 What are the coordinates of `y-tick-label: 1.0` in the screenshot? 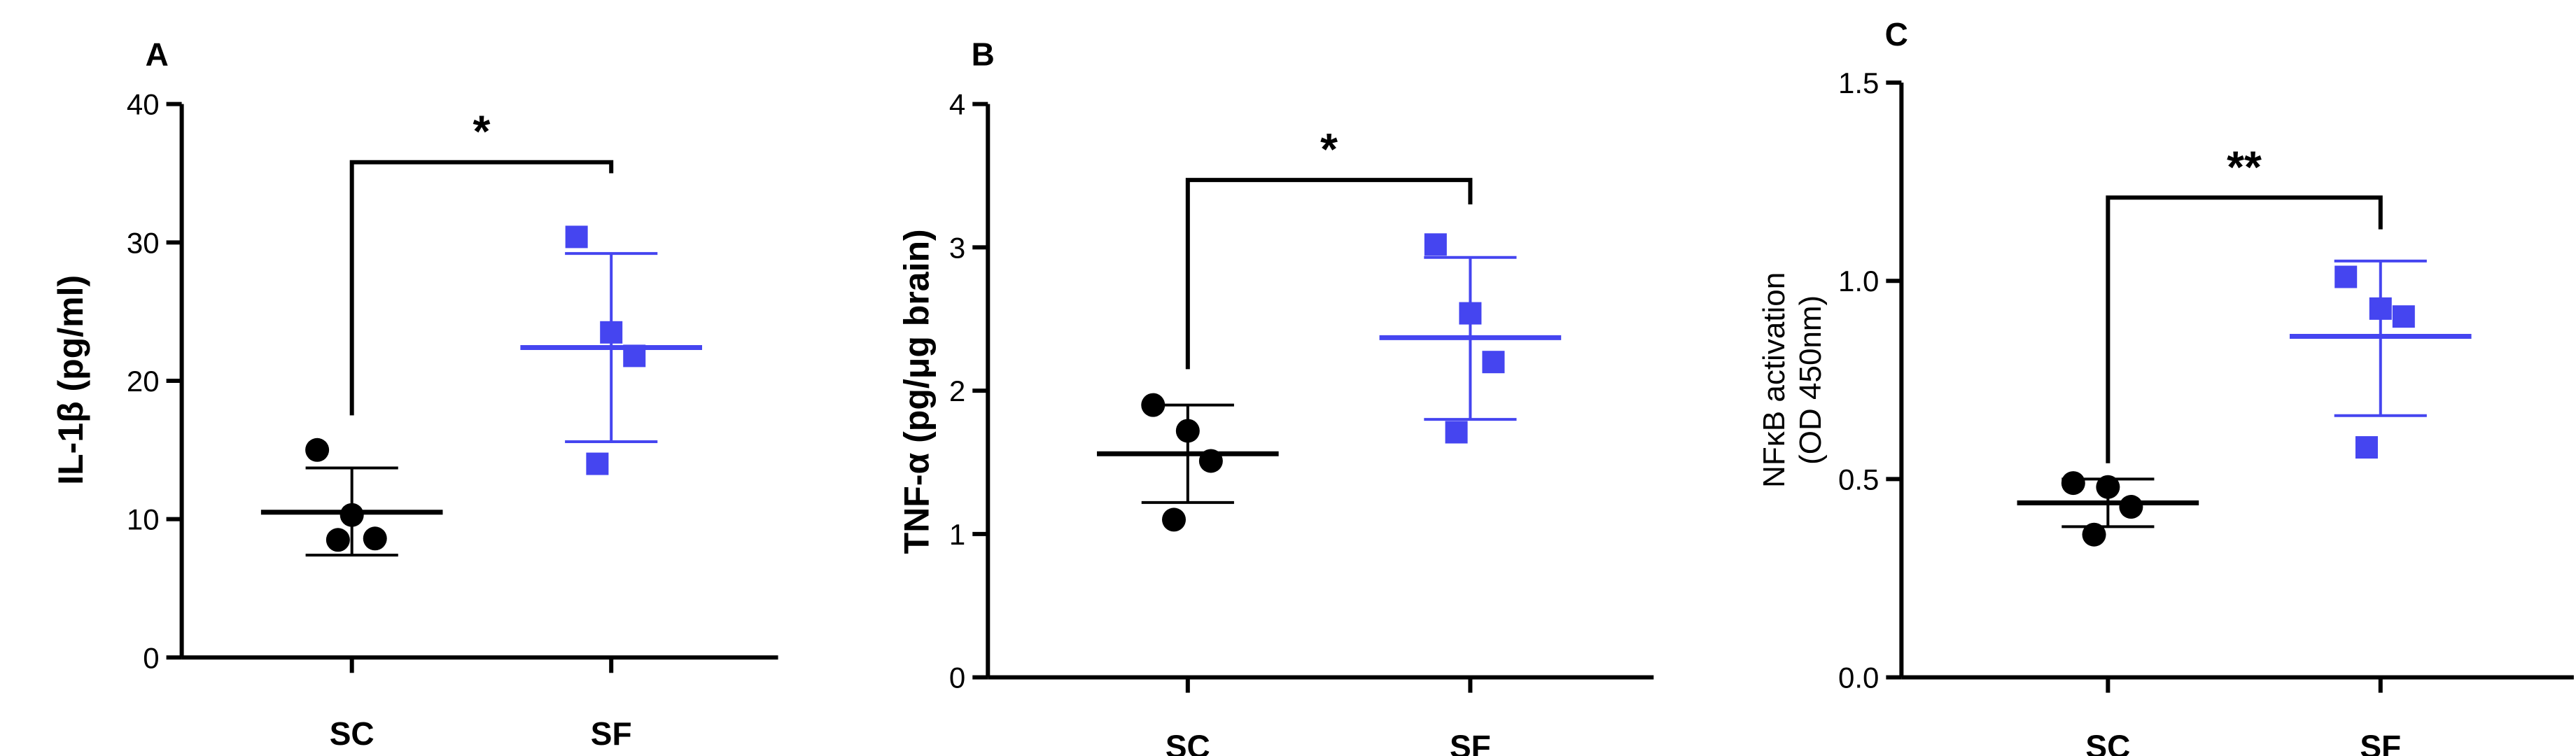 It's located at (1858, 281).